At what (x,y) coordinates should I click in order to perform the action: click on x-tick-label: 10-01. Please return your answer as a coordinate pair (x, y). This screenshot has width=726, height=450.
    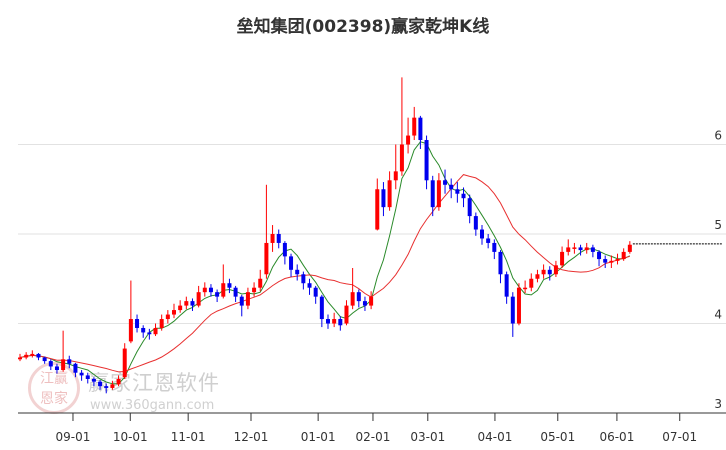
    Looking at the image, I should click on (130, 437).